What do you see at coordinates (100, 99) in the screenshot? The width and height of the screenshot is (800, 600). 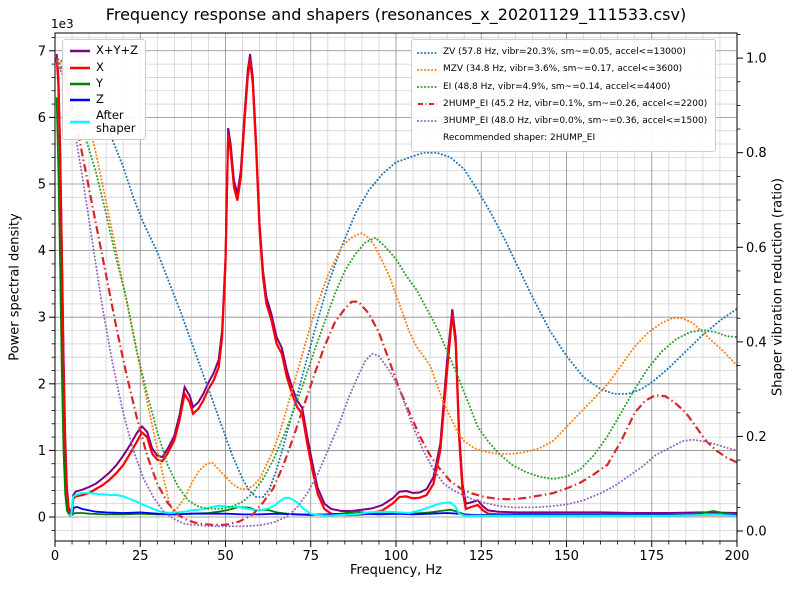 I see `legend-label: Z` at bounding box center [100, 99].